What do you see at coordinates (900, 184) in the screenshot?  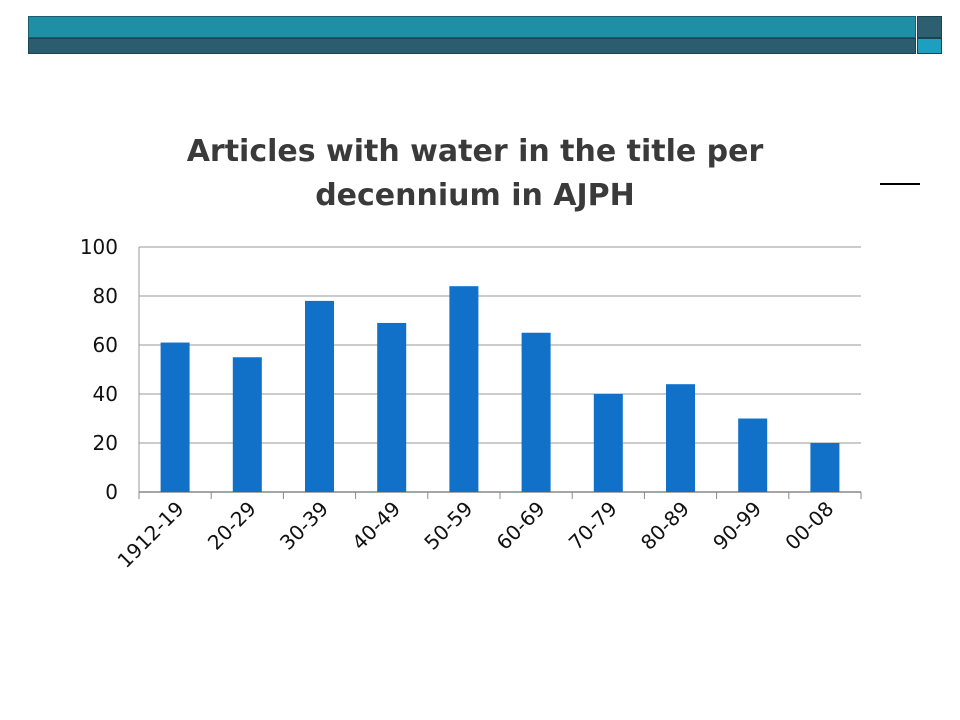 I see `decorative-line` at bounding box center [900, 184].